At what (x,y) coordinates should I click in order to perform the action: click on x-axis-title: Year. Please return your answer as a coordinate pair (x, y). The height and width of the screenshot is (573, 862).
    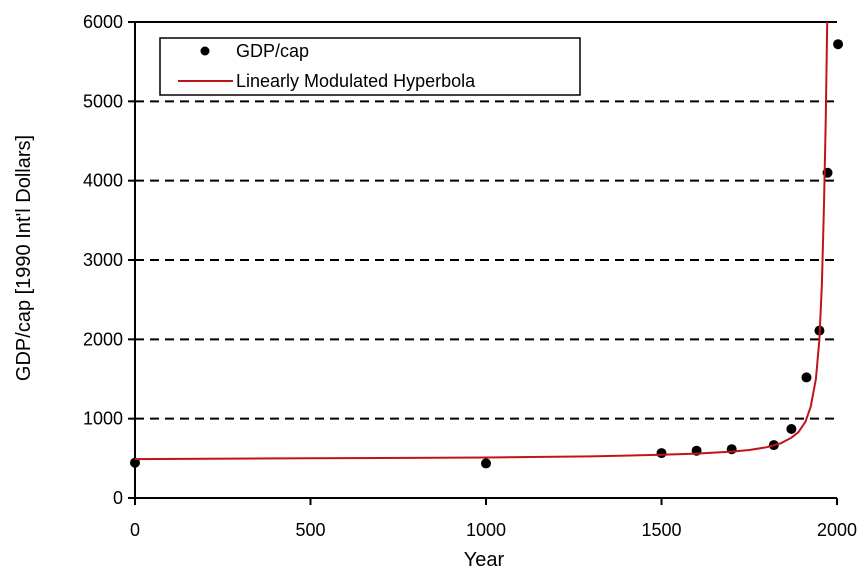
    Looking at the image, I should click on (484, 560).